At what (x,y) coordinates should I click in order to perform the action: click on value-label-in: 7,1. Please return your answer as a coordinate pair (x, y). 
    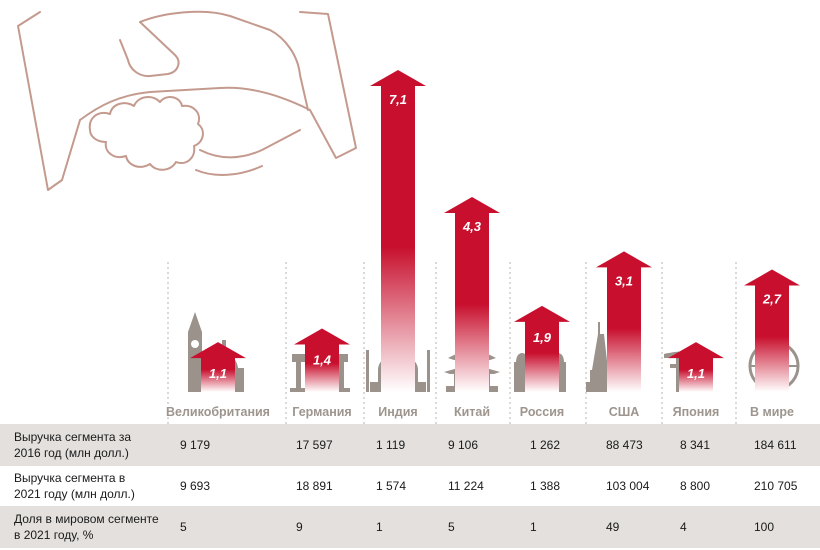
    Looking at the image, I should click on (398, 99).